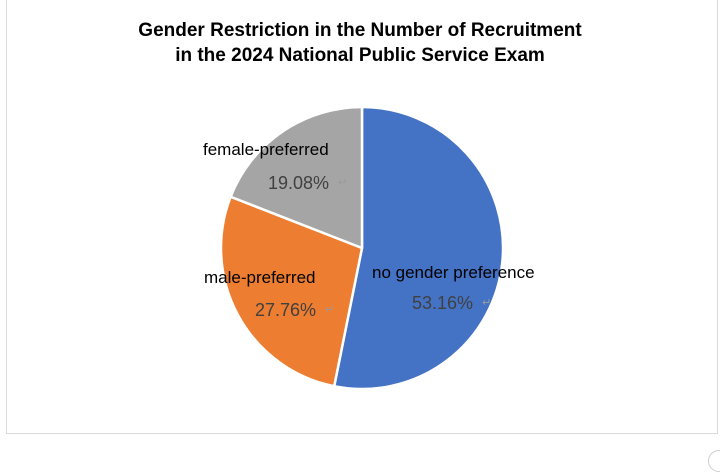 The height and width of the screenshot is (472, 720). I want to click on corner-scroll-indicator, so click(714, 461).